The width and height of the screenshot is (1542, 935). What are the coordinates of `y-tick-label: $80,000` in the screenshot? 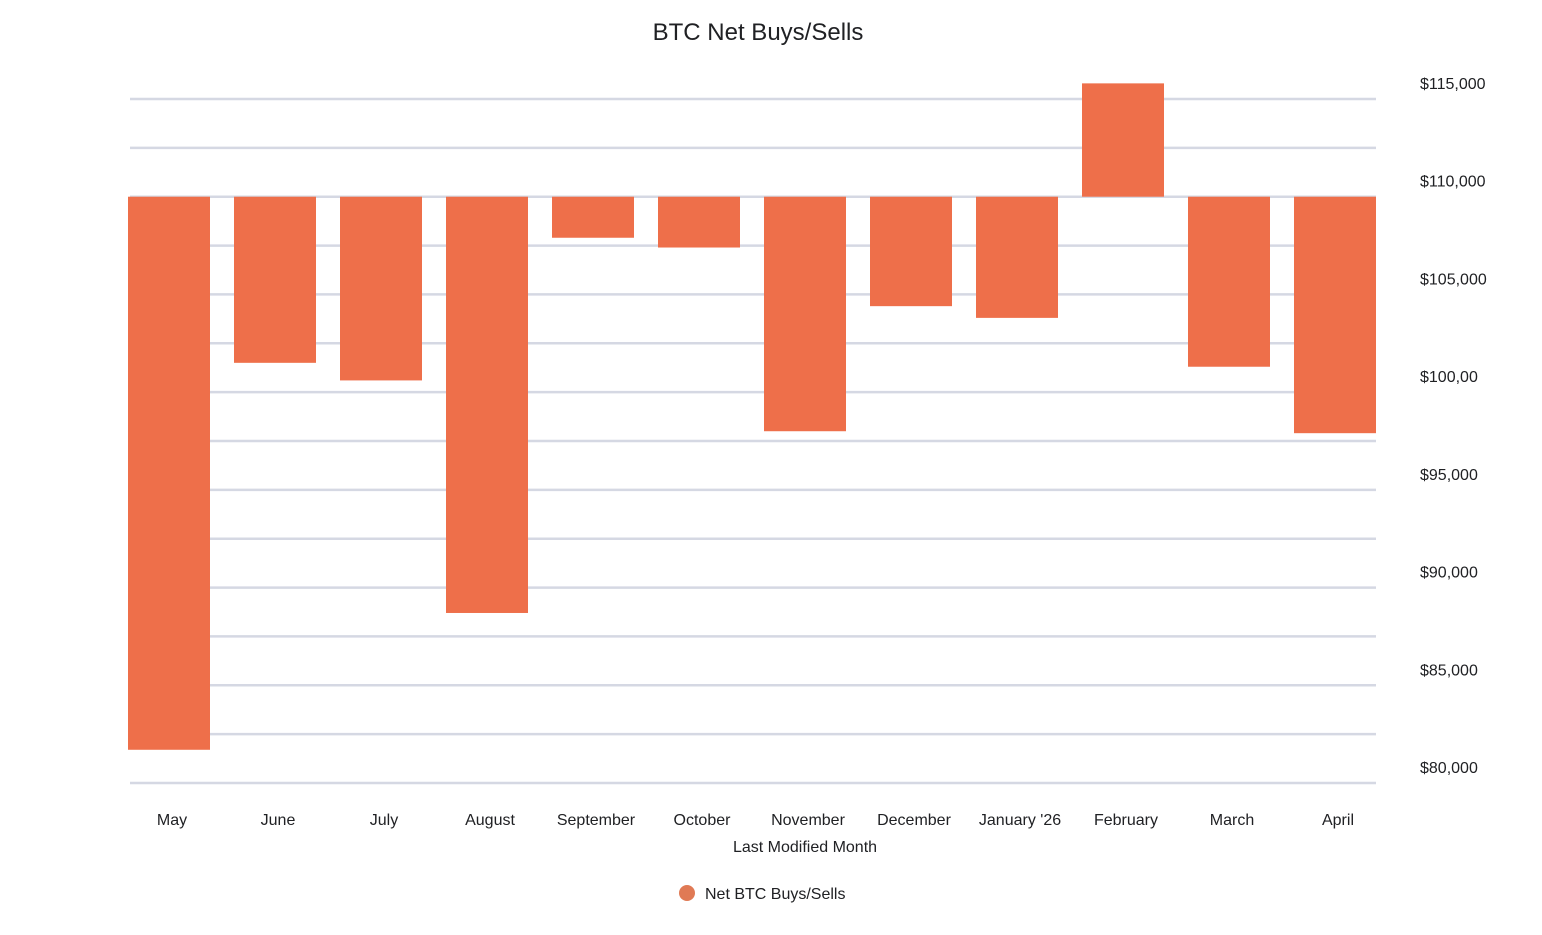 It's located at (1449, 768).